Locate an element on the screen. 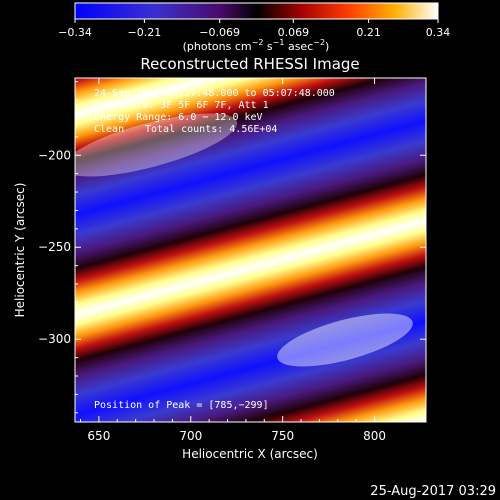 The image size is (500, 500). annotation-peak: Position of Peak = [785,−299] is located at coordinates (181, 405).